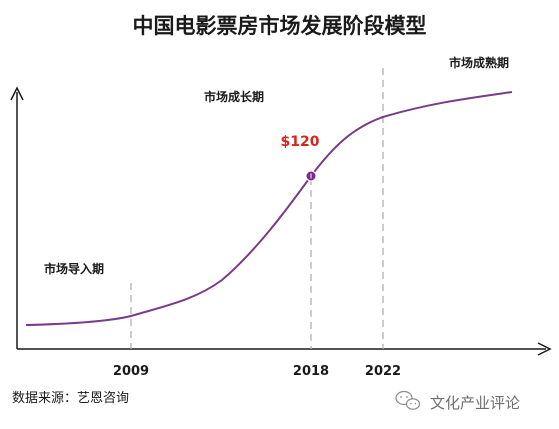 This screenshot has width=559, height=429. What do you see at coordinates (311, 176) in the screenshot?
I see `inflection-marker` at bounding box center [311, 176].